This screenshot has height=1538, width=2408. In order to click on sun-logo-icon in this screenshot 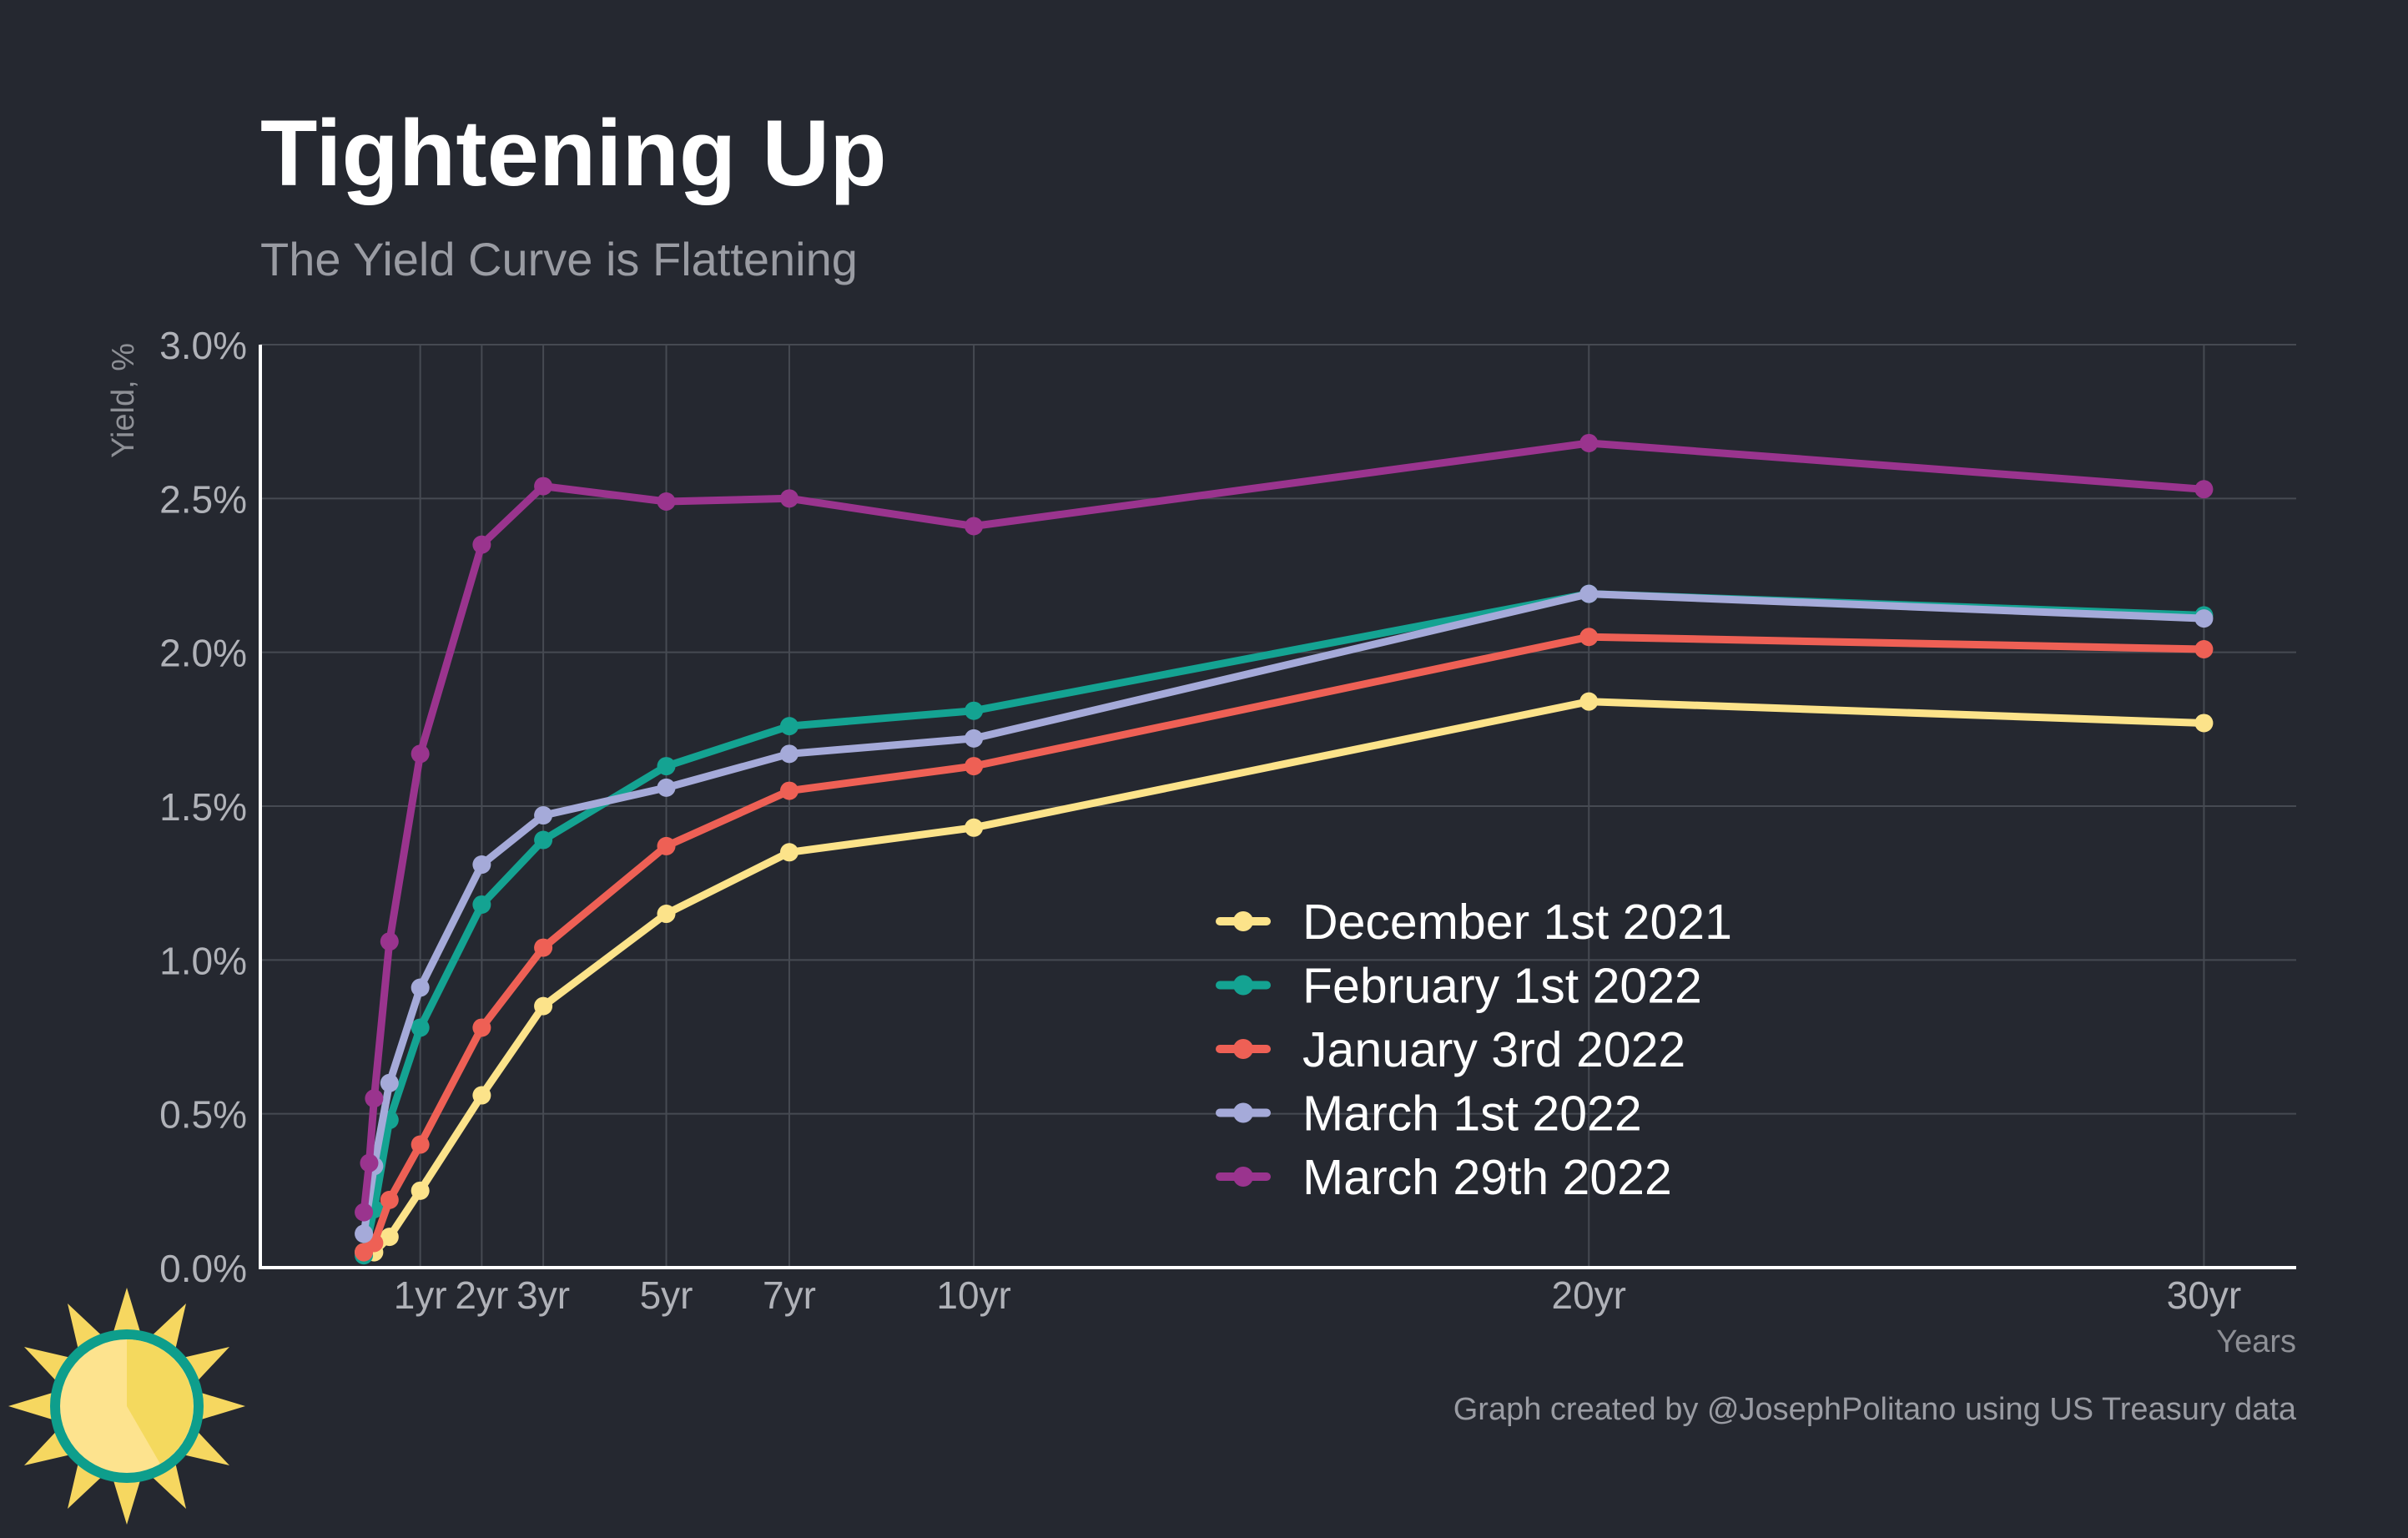, I will do `click(126, 1406)`.